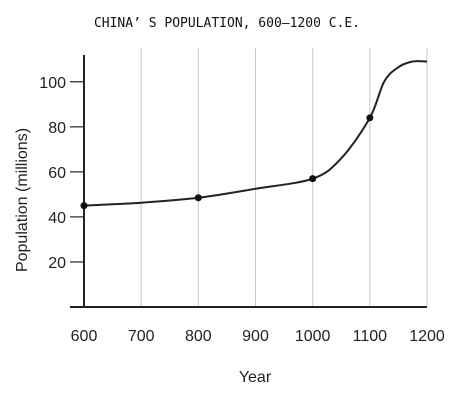  I want to click on y-tick-labels: 20 40 60 80 100, so click(52, 173).